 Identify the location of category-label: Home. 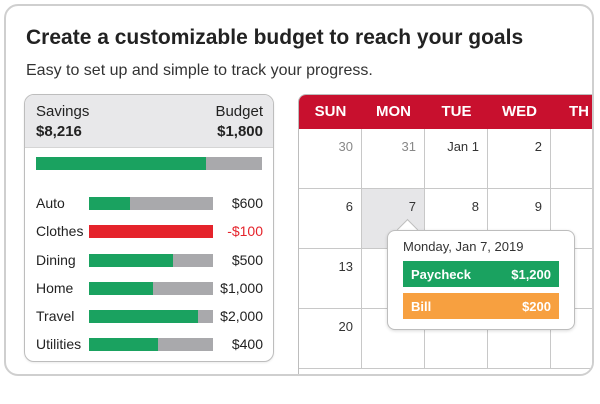
(55, 288).